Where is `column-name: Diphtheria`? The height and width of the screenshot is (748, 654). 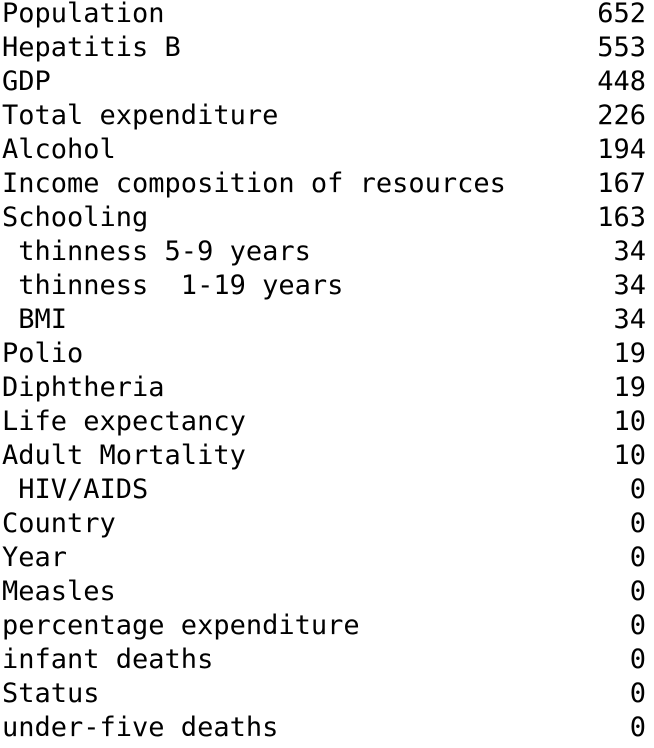
column-name: Diphtheria is located at coordinates (83, 387).